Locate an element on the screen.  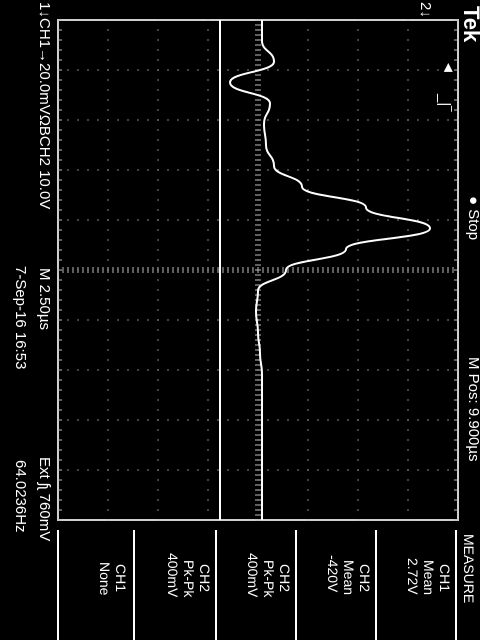
ch2-ground-marker: 2↓ is located at coordinates (425, 10).